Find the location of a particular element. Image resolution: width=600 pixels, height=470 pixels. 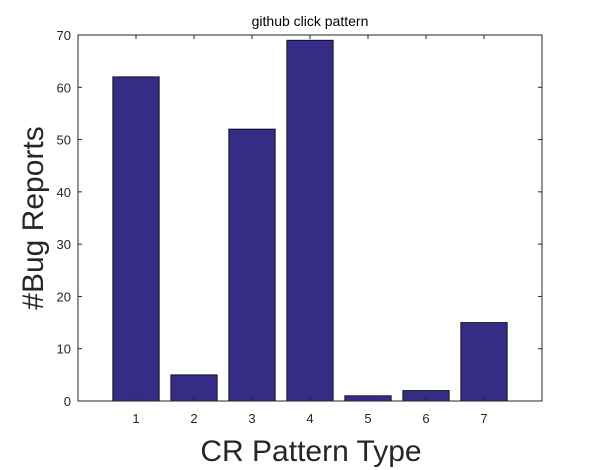

y-tick-label-20: 20 is located at coordinates (64, 296).